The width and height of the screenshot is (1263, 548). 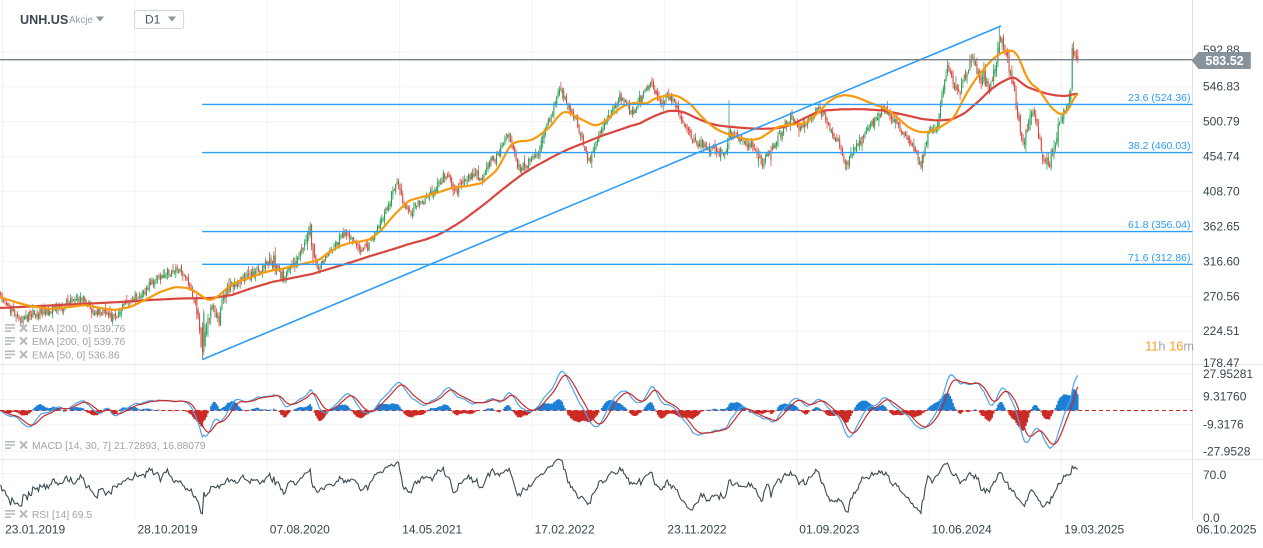 What do you see at coordinates (1094, 530) in the screenshot?
I see `svg-text: 19.03.2025` at bounding box center [1094, 530].